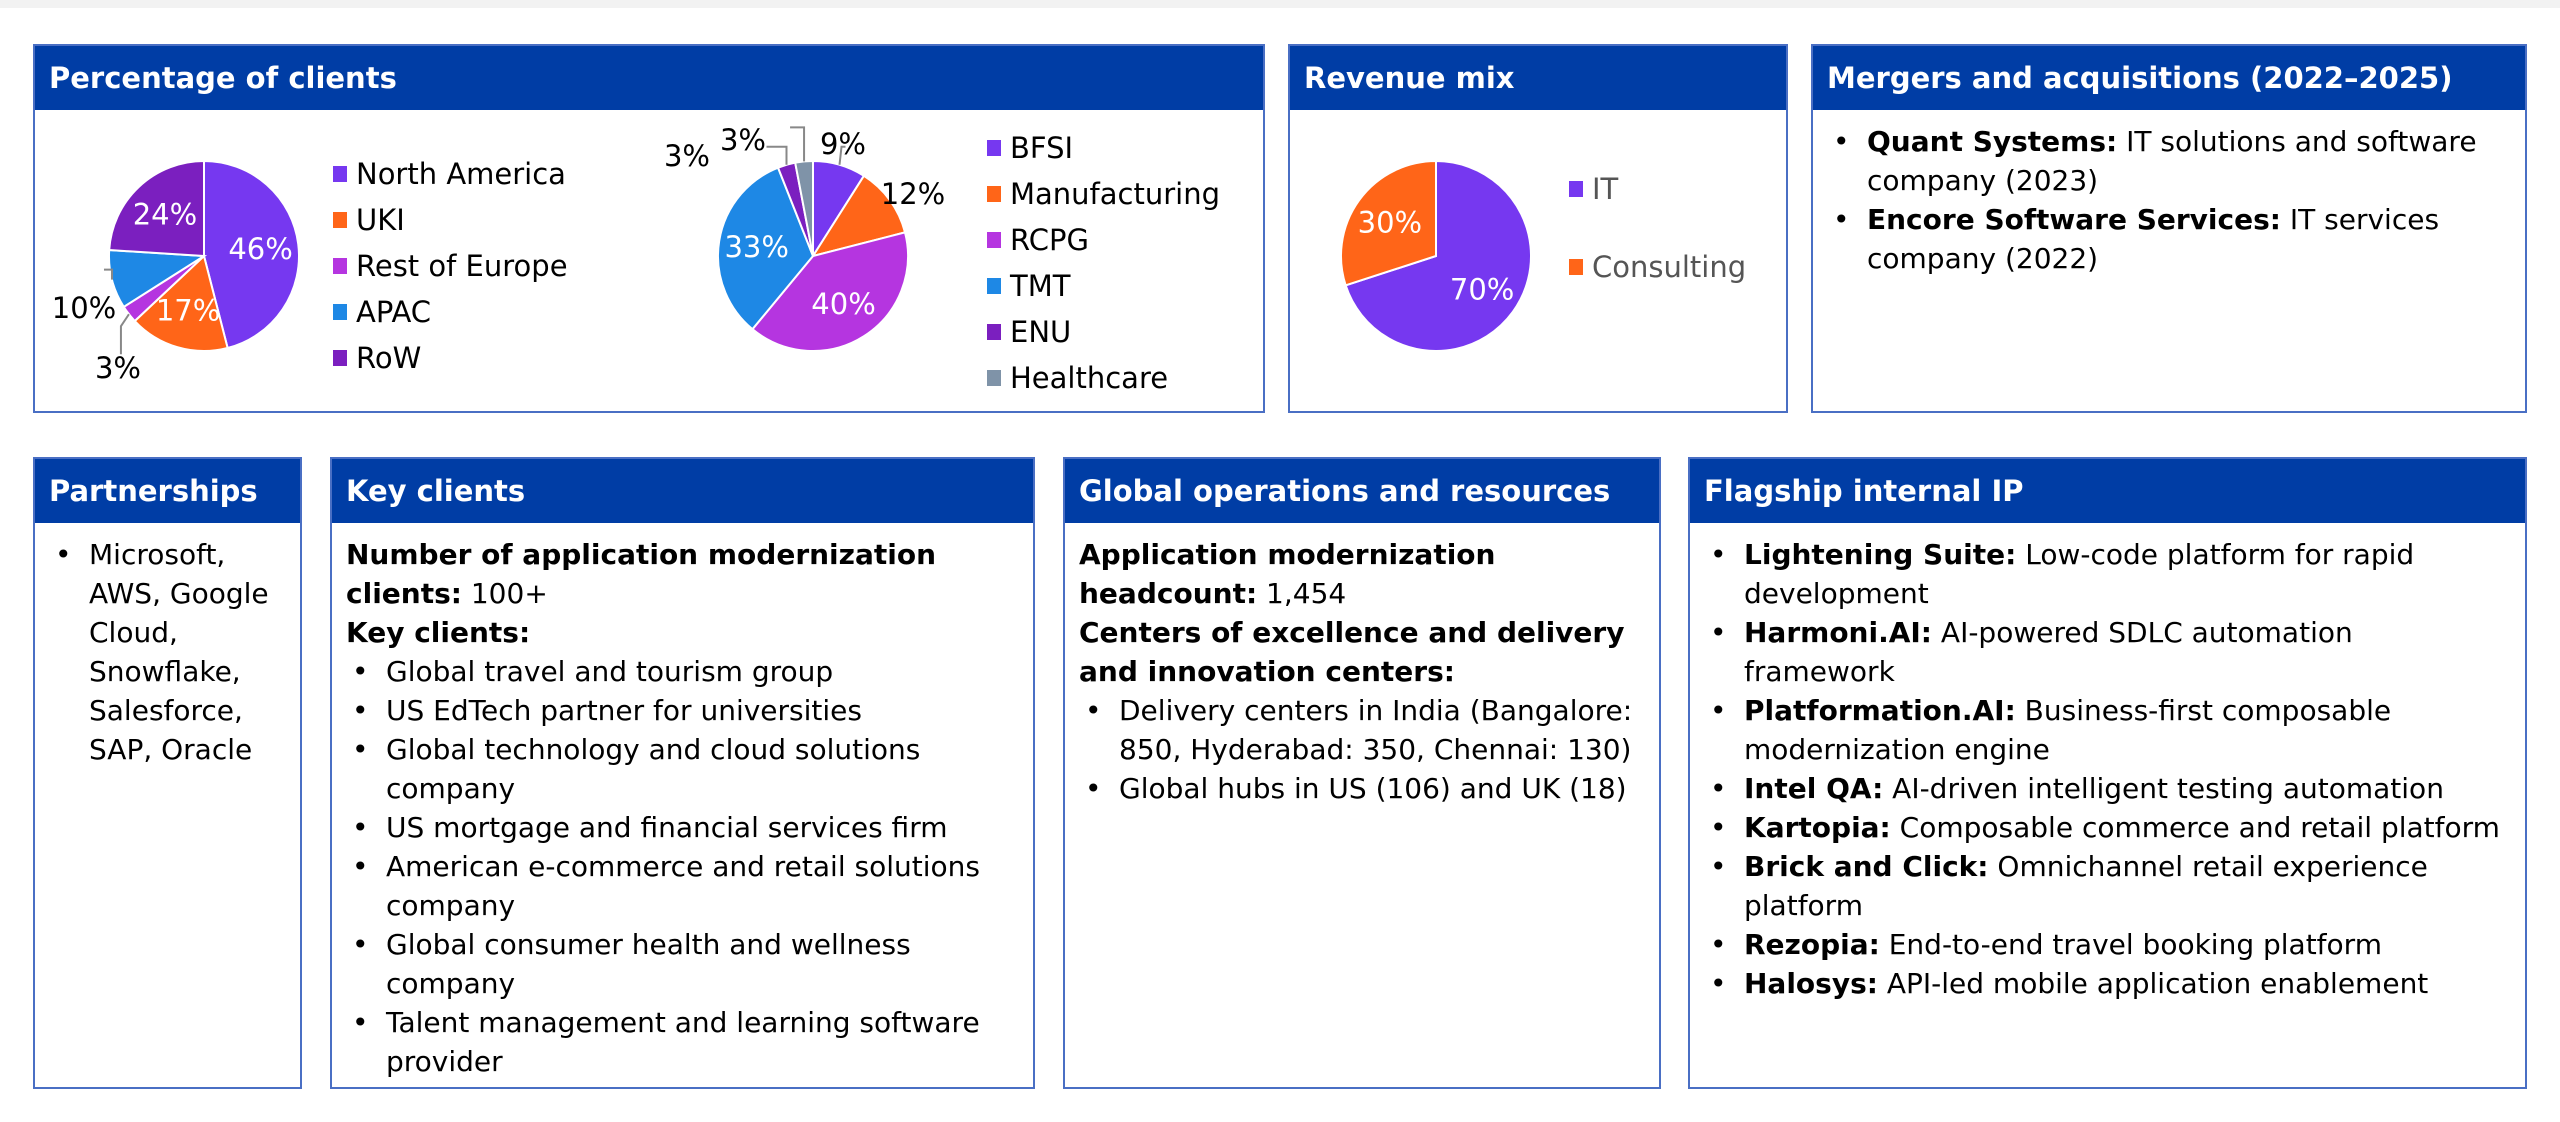 Image resolution: width=2560 pixels, height=1122 pixels. I want to click on pie-slice-uki, so click(181, 303).